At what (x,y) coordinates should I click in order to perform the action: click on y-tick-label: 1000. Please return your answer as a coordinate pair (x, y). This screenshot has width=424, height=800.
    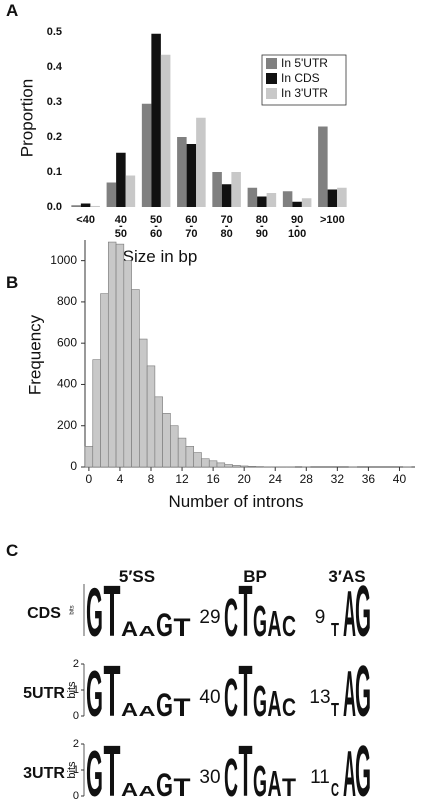
    Looking at the image, I should click on (63, 260).